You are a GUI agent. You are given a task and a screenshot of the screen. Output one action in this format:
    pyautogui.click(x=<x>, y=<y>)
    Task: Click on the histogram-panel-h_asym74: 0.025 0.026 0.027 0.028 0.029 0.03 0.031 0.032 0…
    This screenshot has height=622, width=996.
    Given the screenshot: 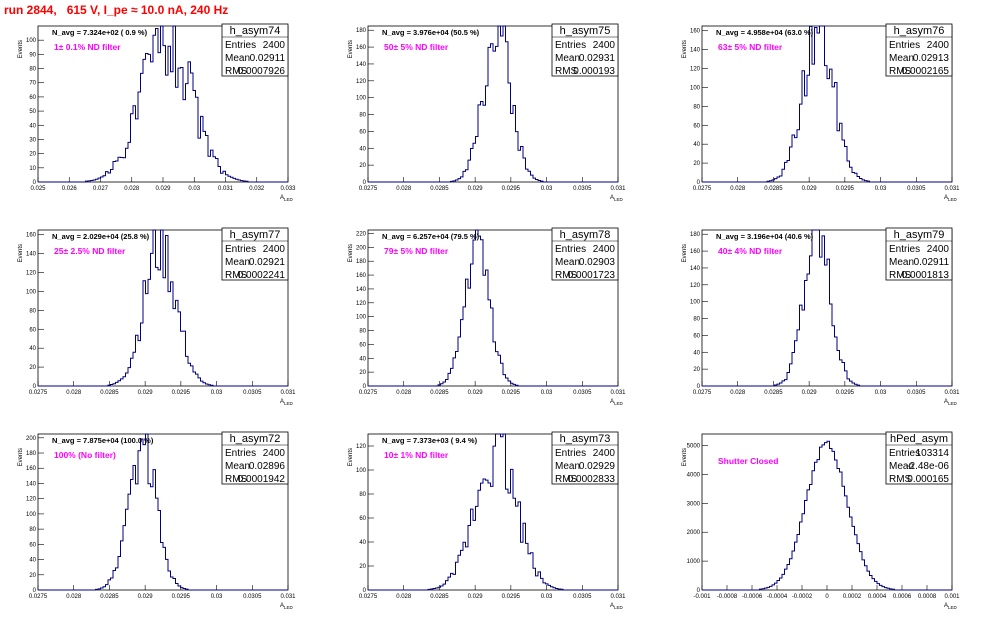 What is the action you would take?
    pyautogui.click(x=157, y=112)
    